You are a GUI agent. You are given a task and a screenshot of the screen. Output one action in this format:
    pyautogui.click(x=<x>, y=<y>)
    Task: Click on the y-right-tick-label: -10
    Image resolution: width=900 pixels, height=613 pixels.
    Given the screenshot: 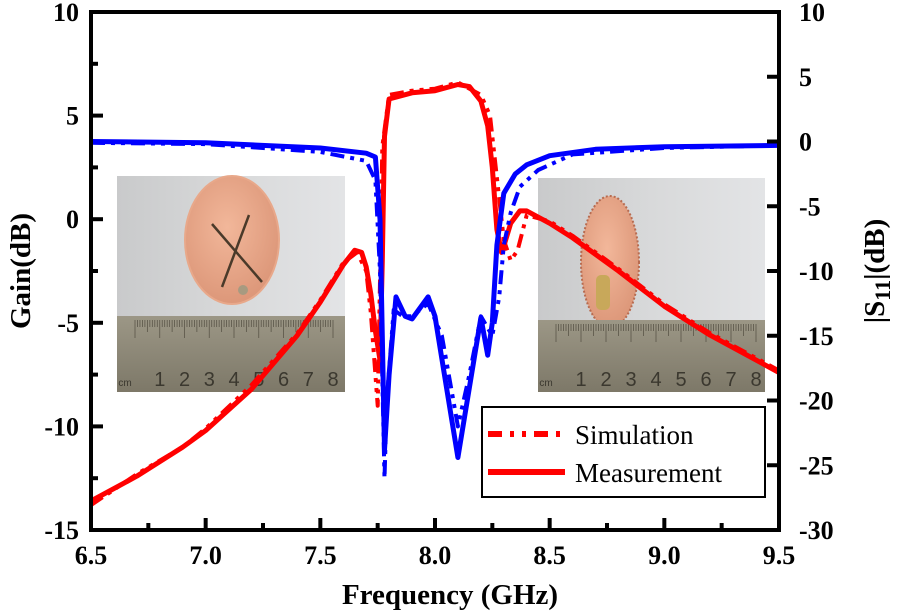 What is the action you would take?
    pyautogui.click(x=816, y=271)
    